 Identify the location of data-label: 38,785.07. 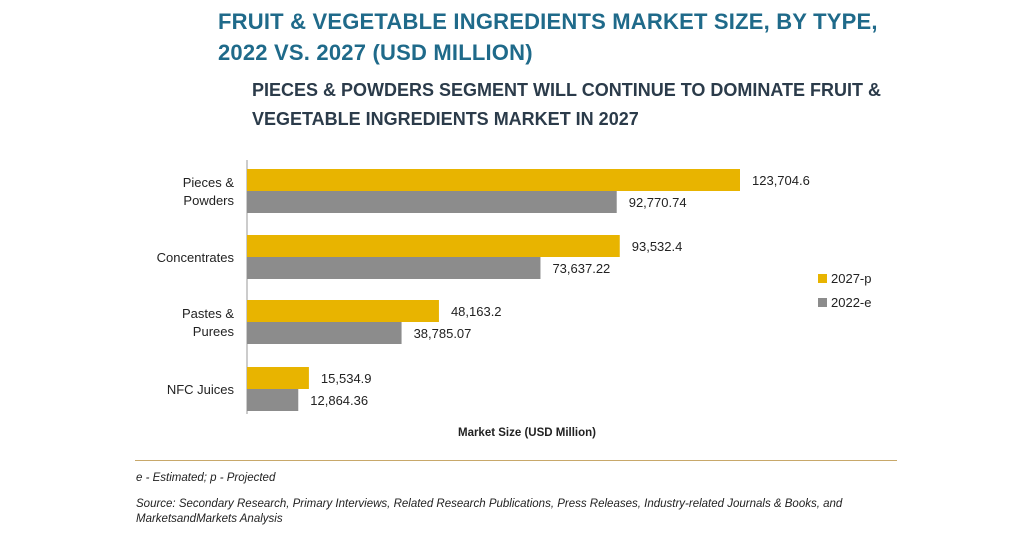
(443, 333).